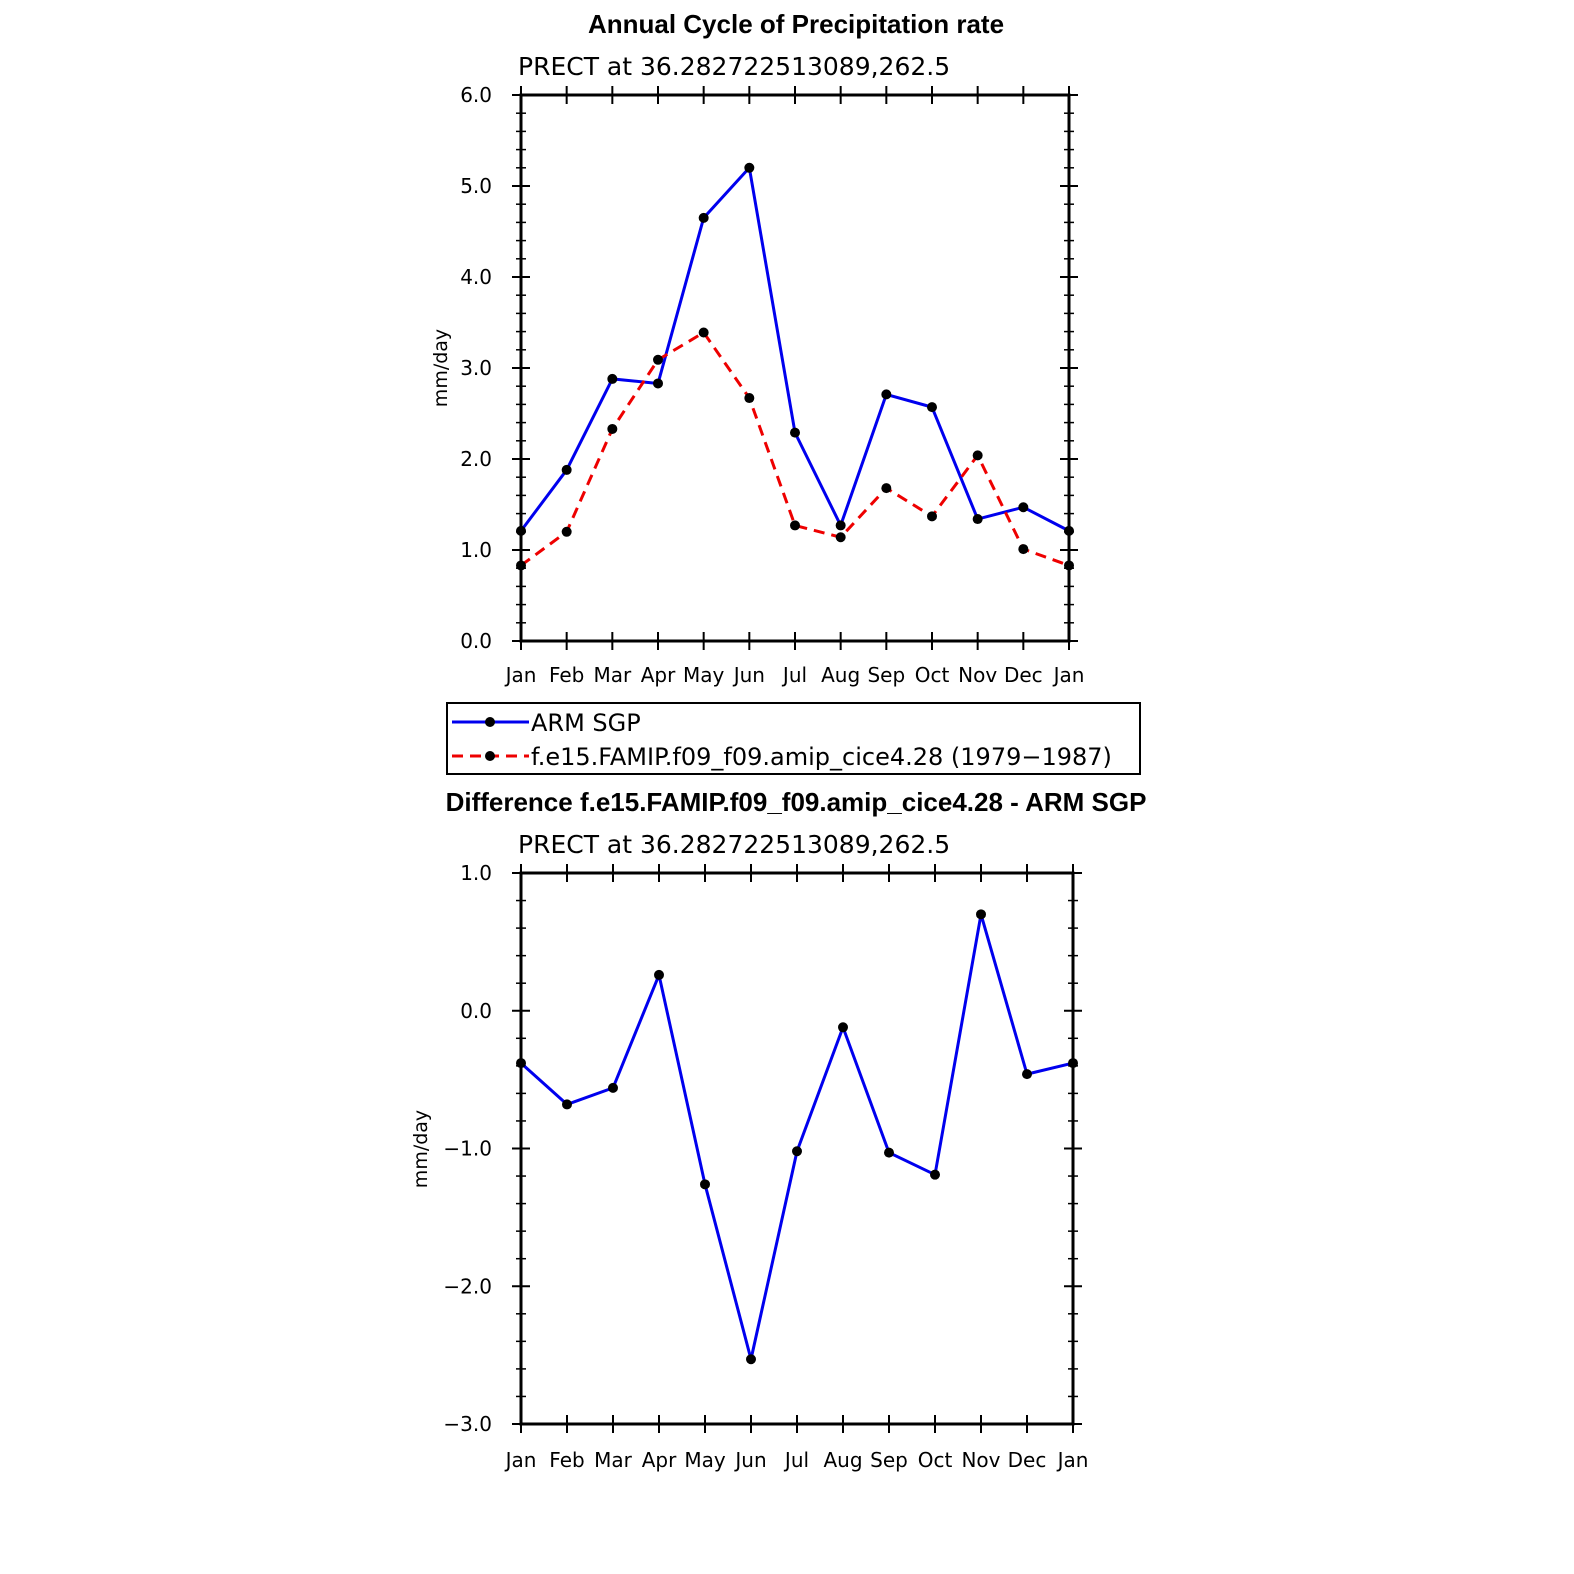 This screenshot has height=1574, width=1574. Describe the element at coordinates (490, 756) in the screenshot. I see `legend-marker-model` at that location.